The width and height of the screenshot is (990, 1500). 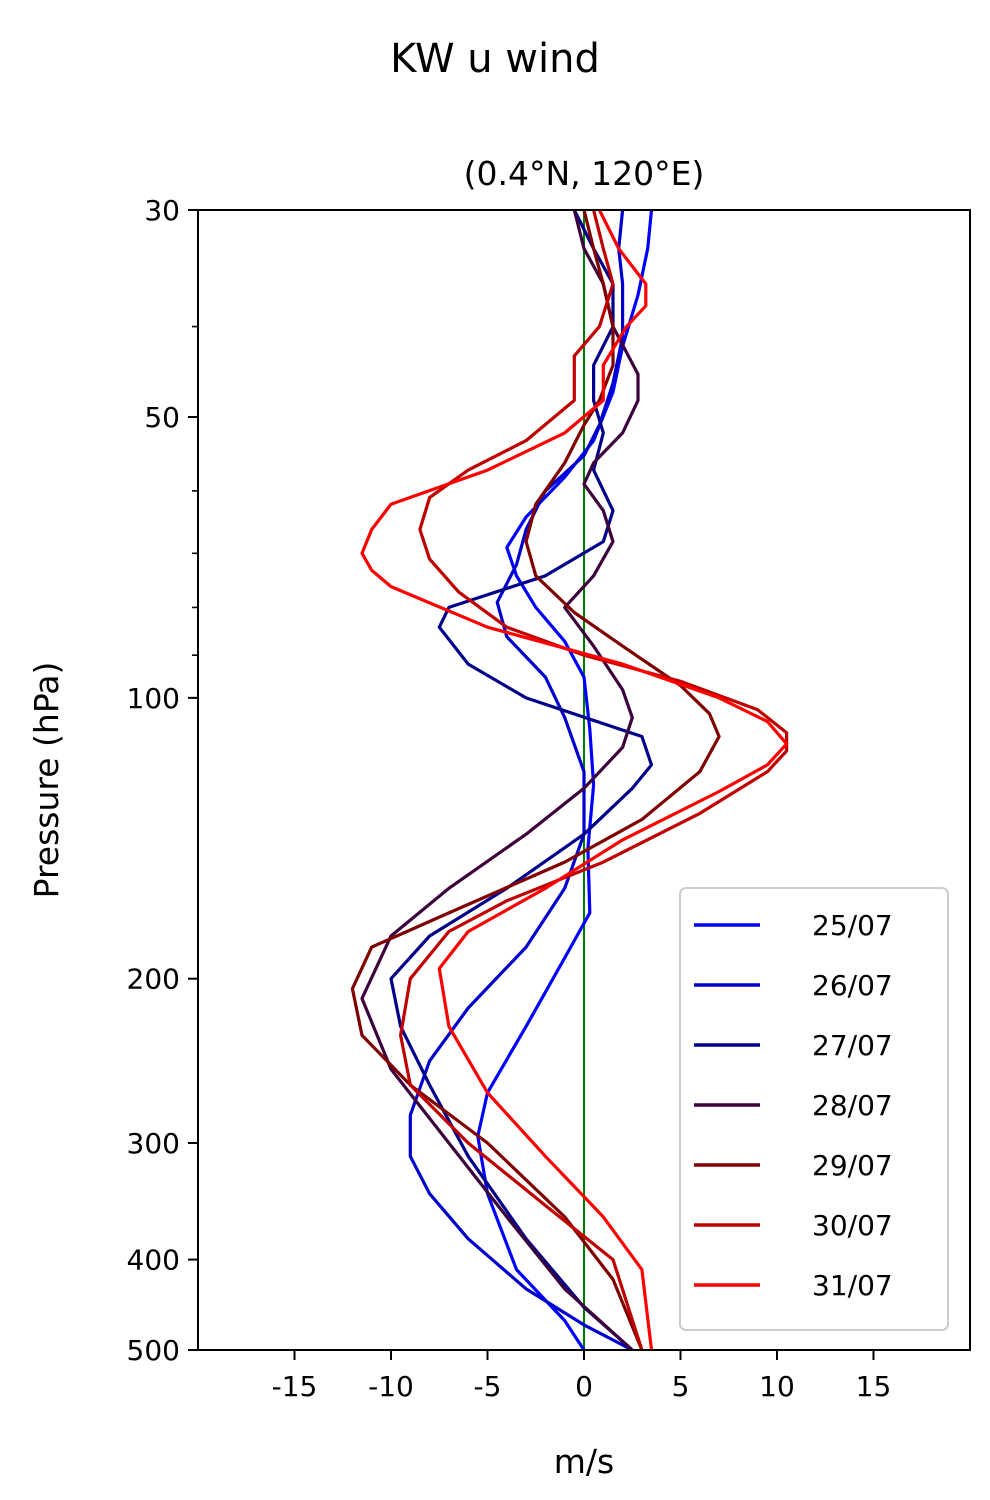 What do you see at coordinates (852, 1045) in the screenshot?
I see `legend-label: 27/07` at bounding box center [852, 1045].